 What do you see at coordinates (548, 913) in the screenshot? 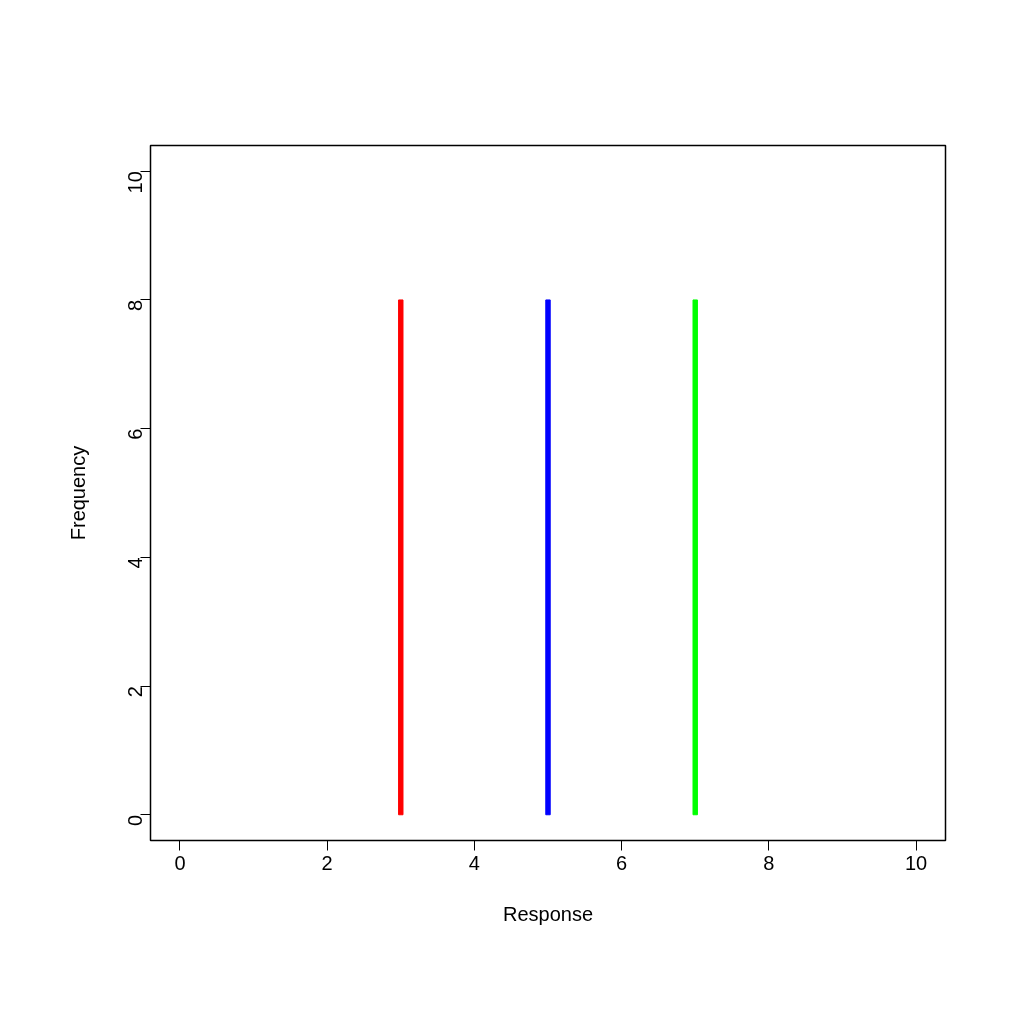
I see `x-axis-title: Response` at bounding box center [548, 913].